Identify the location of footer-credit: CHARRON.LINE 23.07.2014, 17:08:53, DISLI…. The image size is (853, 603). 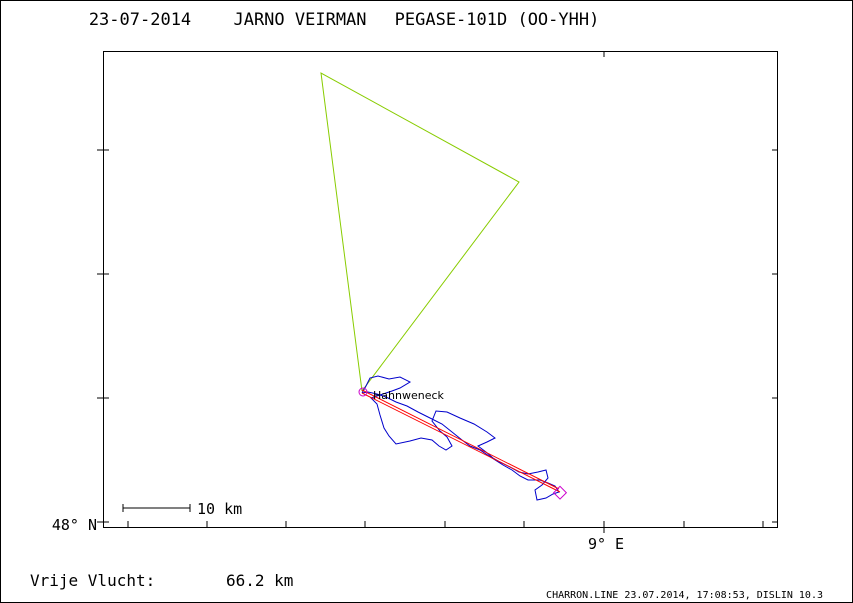
(684, 595).